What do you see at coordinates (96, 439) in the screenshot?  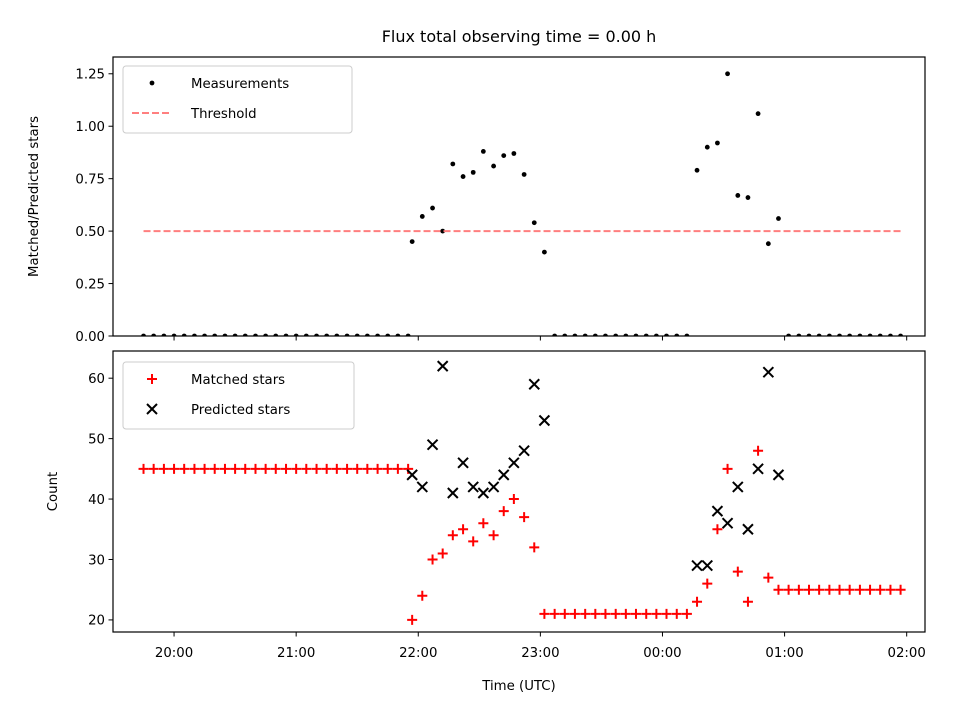 I see `y-tick-label: 50` at bounding box center [96, 439].